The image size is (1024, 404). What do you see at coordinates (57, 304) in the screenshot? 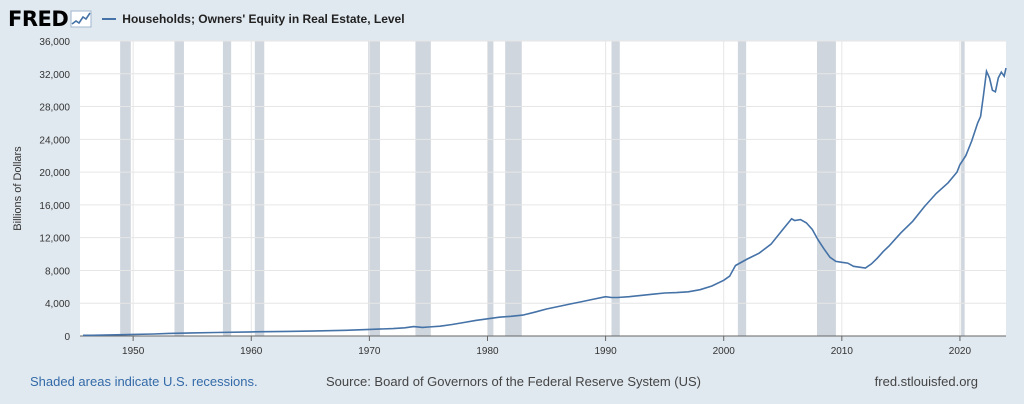
I see `y-tick-label: 4,000` at bounding box center [57, 304].